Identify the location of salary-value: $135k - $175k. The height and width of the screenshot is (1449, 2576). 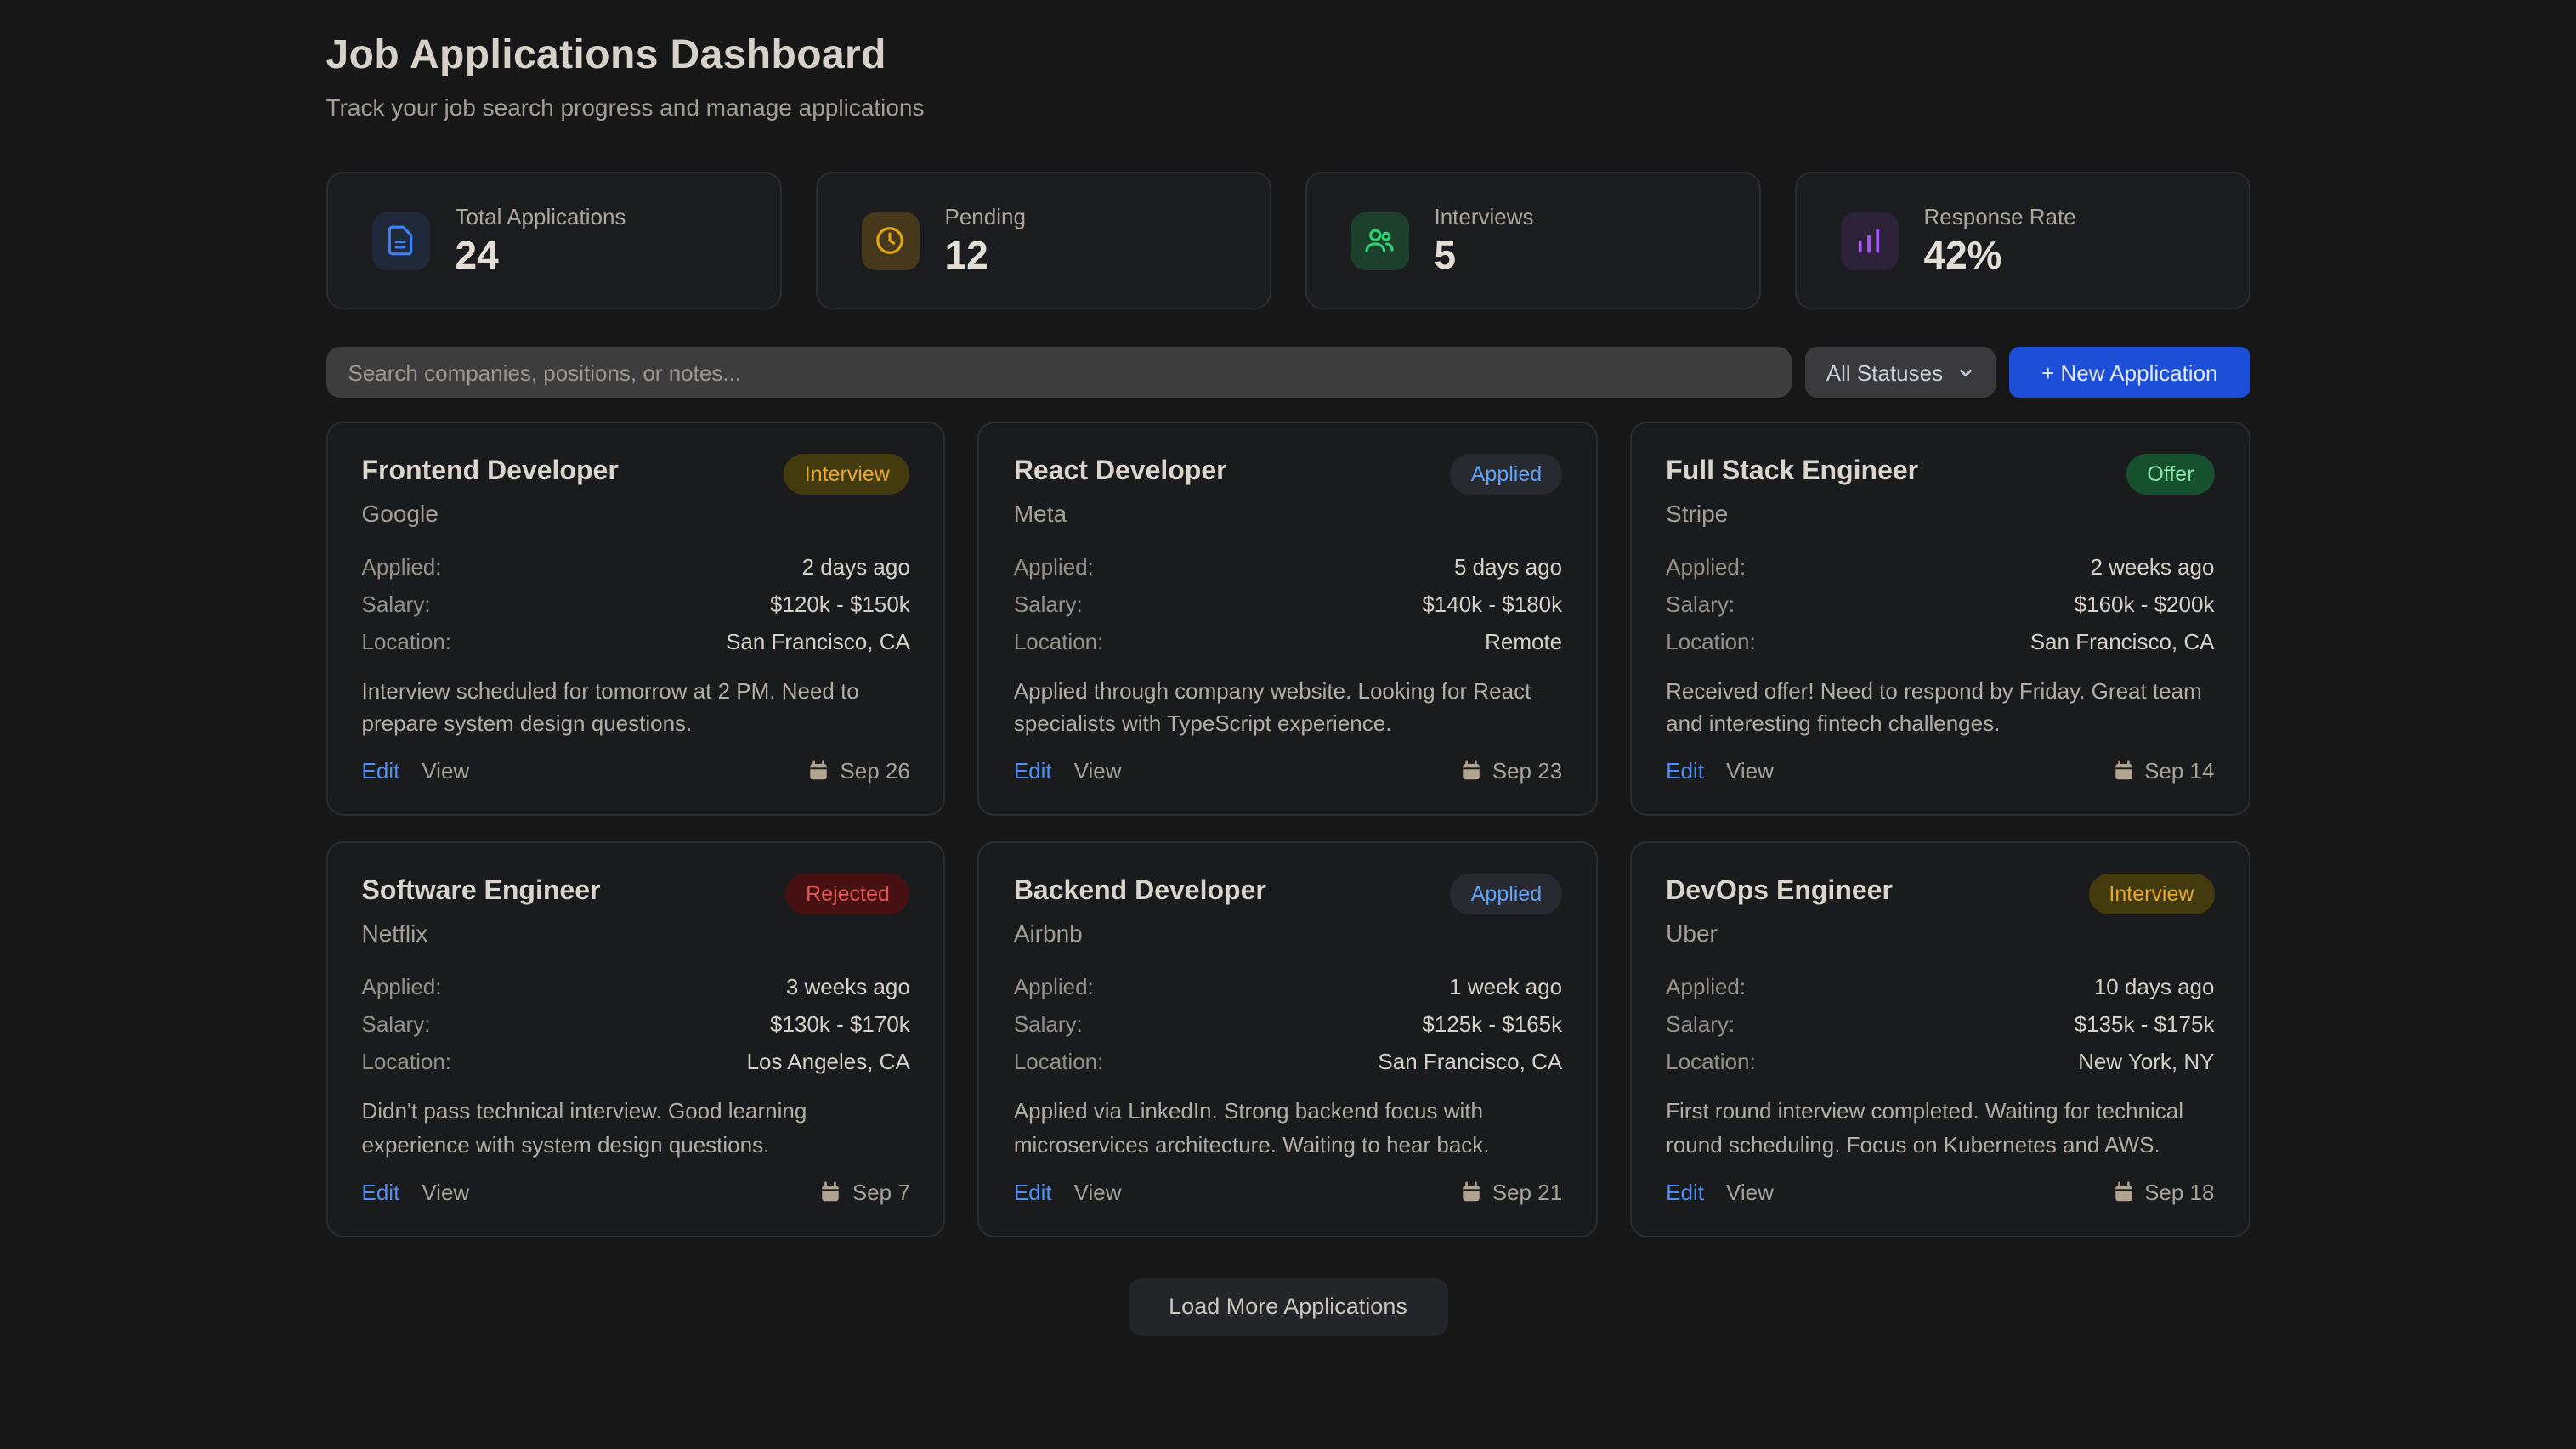
(2144, 1025).